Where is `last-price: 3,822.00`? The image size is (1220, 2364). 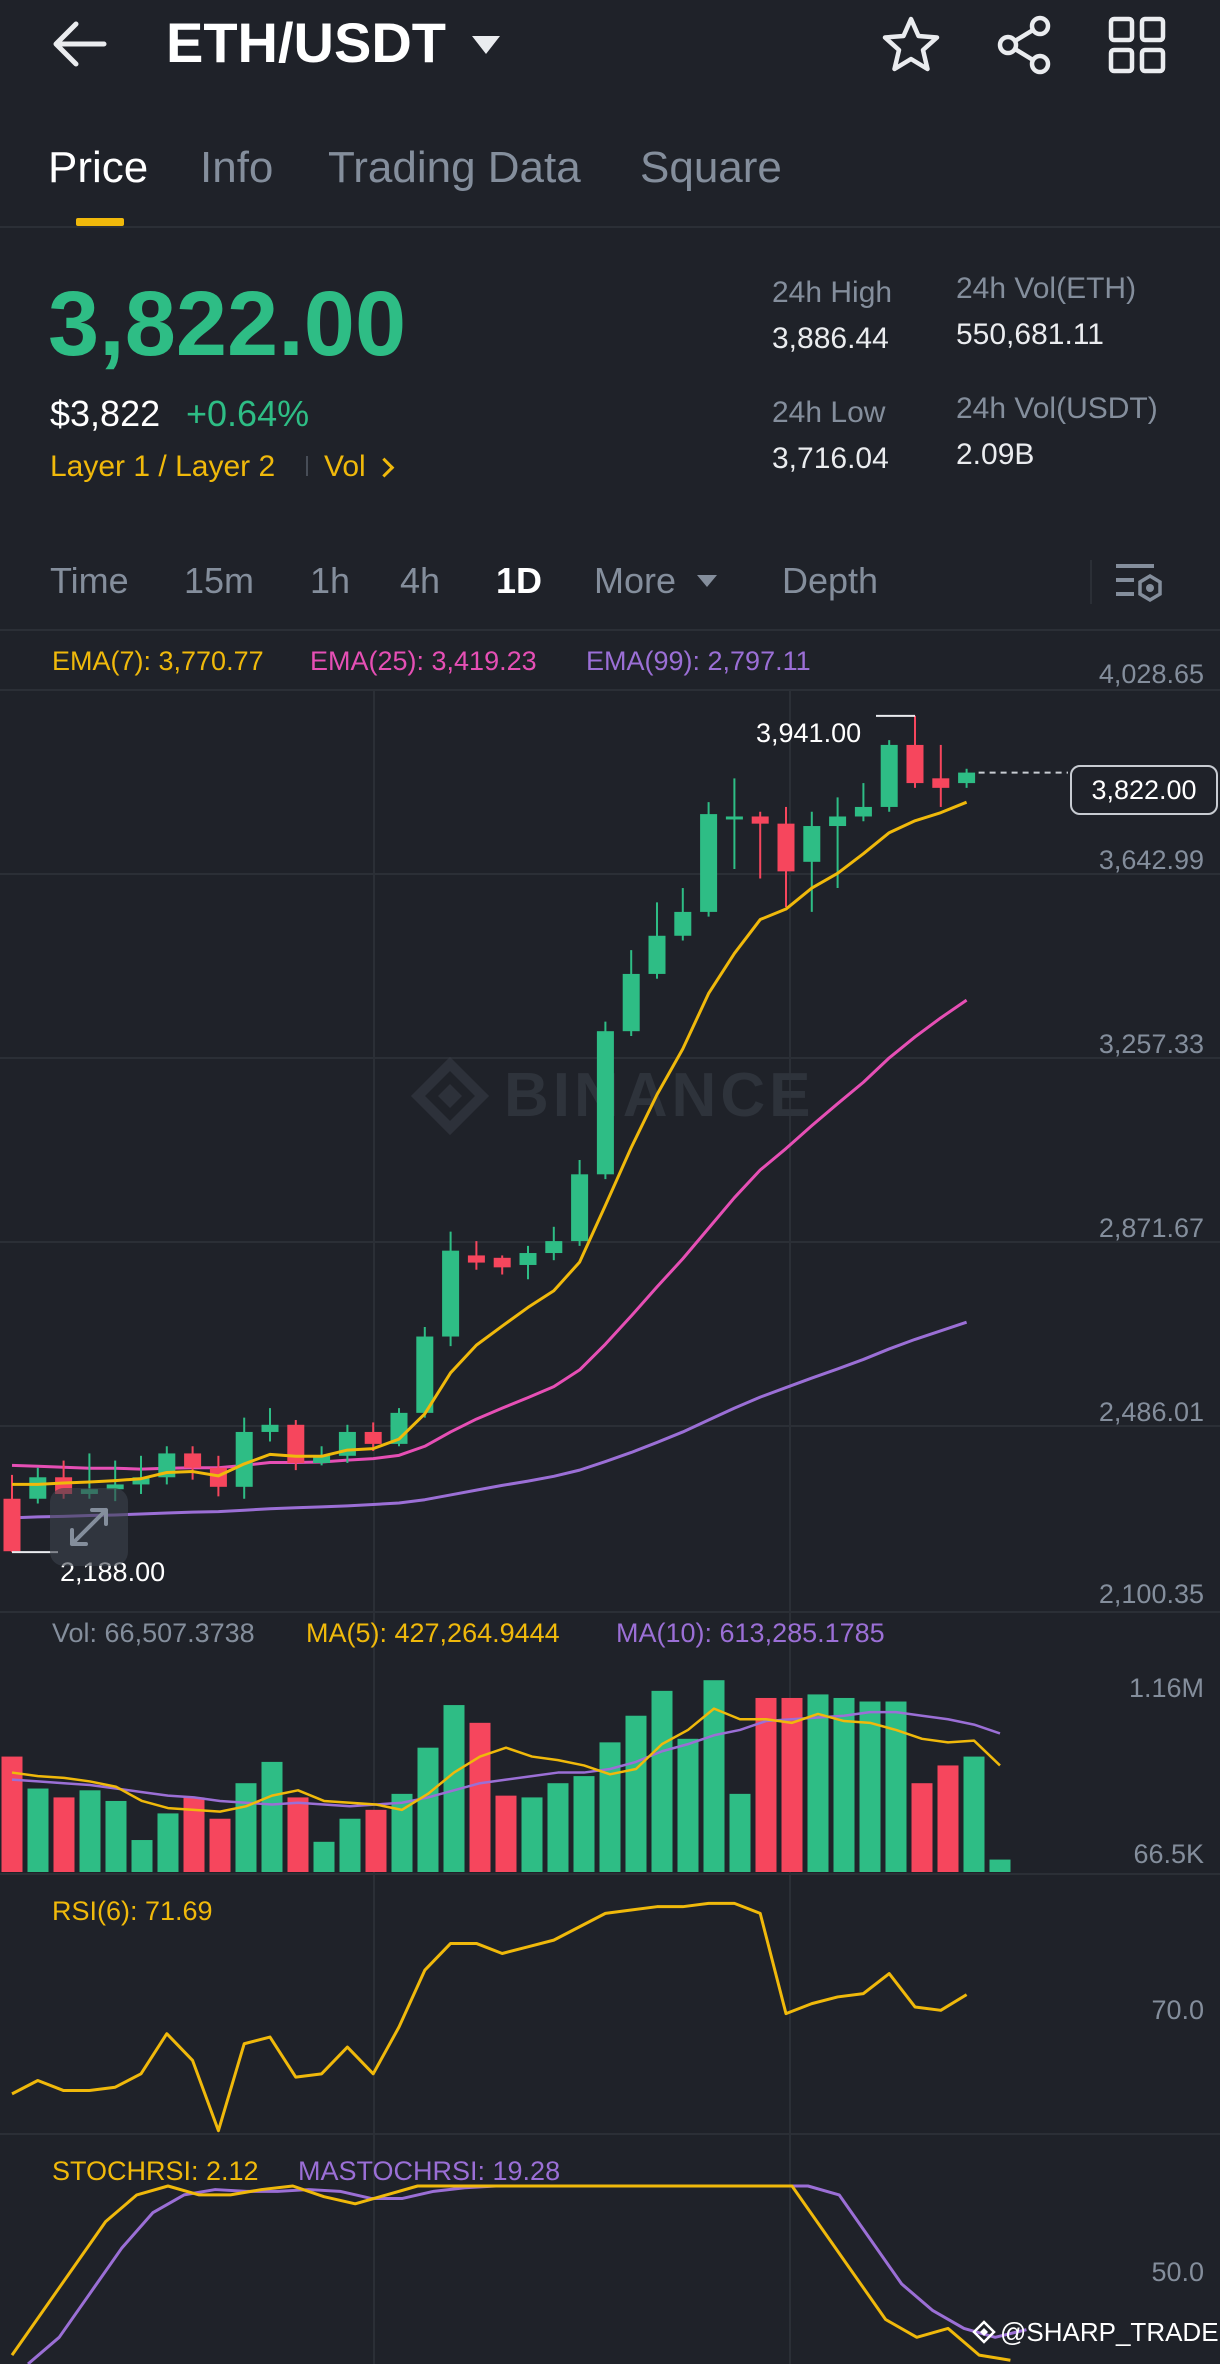
last-price: 3,822.00 is located at coordinates (227, 324).